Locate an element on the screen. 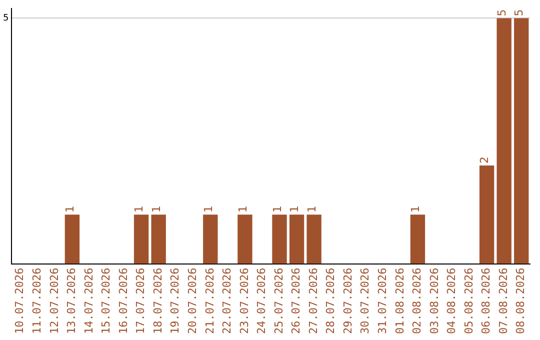  x-tick-label: 27.07.2026 is located at coordinates (313, 301).